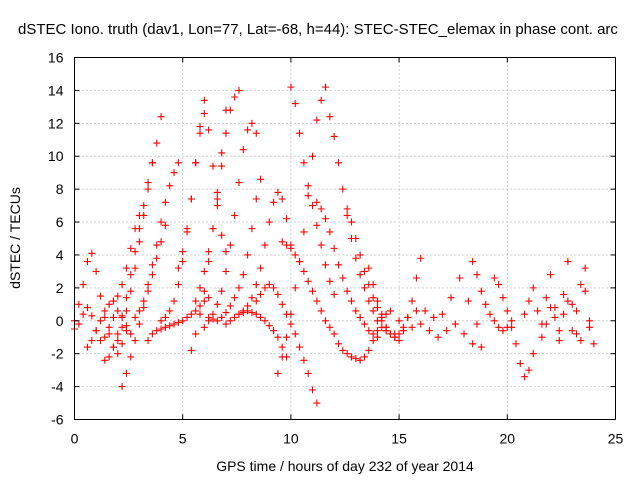  What do you see at coordinates (183, 439) in the screenshot?
I see `x-tick-label: 5` at bounding box center [183, 439].